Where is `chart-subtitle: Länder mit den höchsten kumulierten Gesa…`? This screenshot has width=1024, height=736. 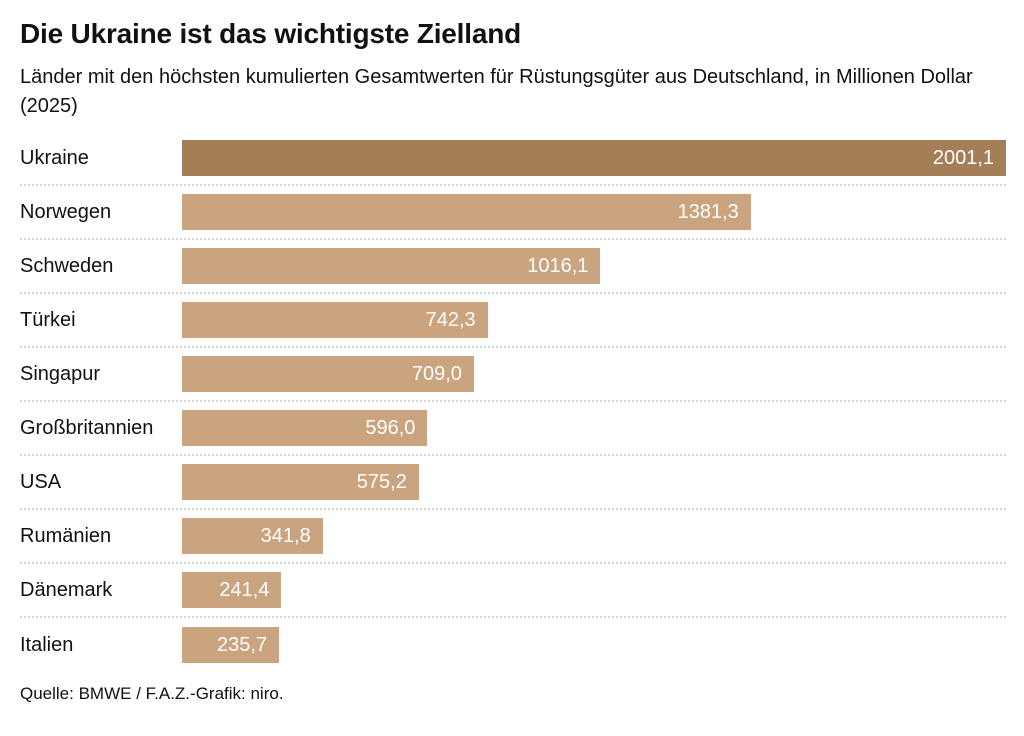
chart-subtitle: Länder mit den höchsten kumulierten Gesa… is located at coordinates (496, 91).